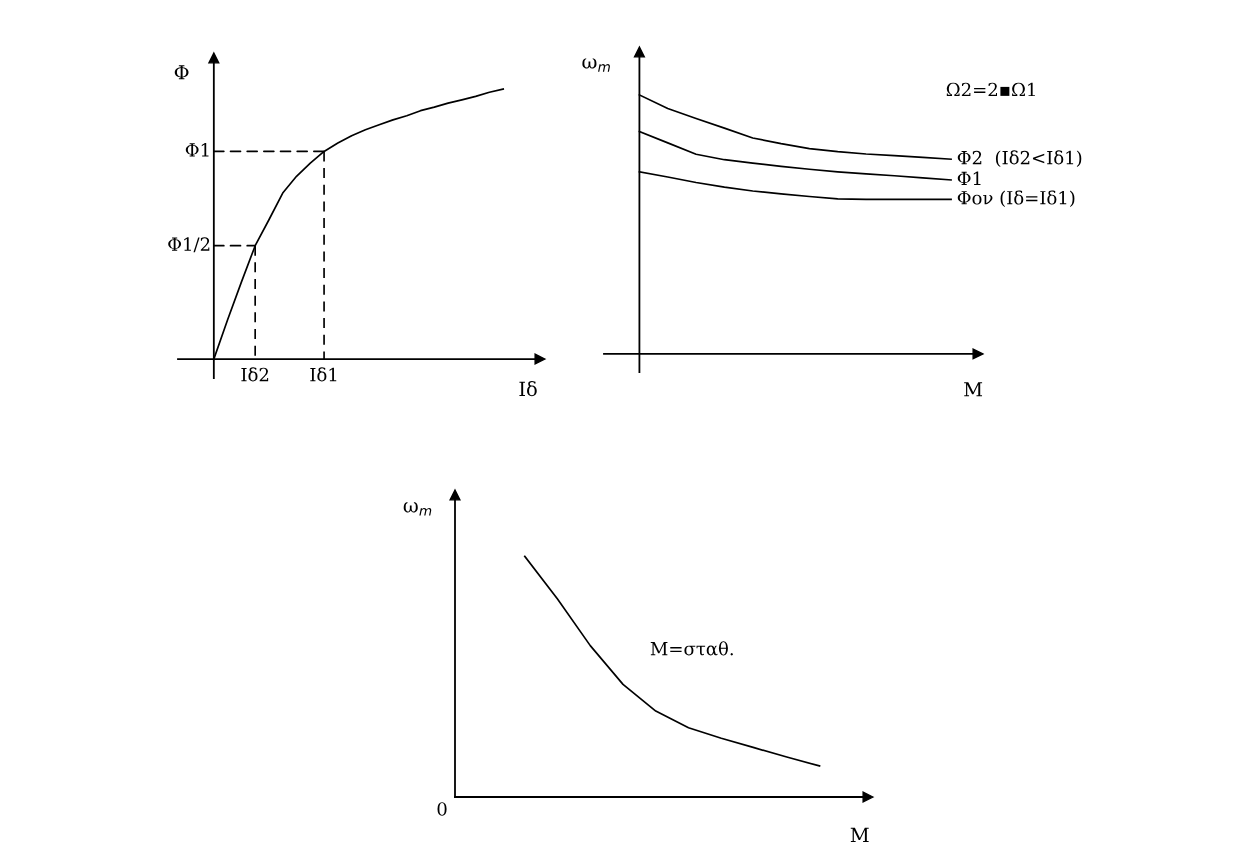 This screenshot has width=1259, height=847. I want to click on text: 0, so click(442, 809).